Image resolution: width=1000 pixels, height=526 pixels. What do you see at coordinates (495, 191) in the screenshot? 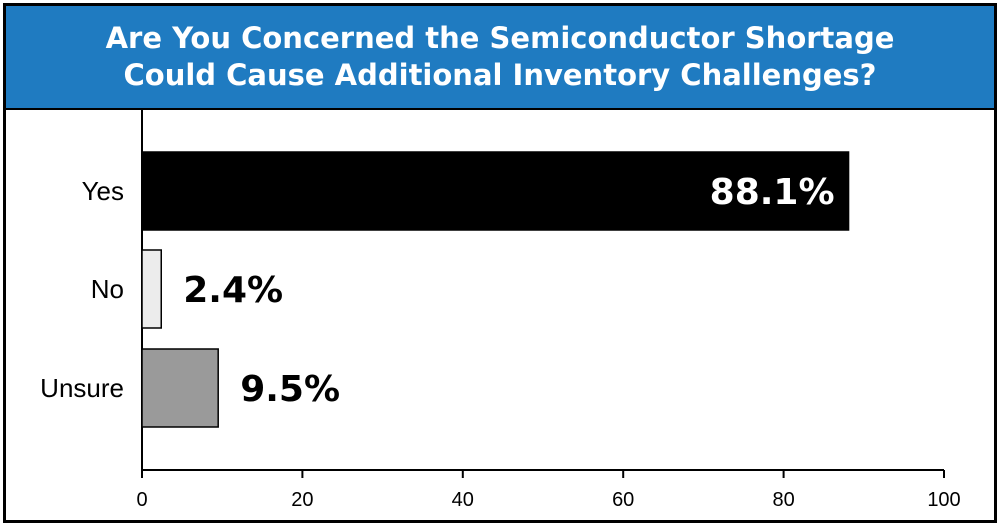
I see `bar-yes` at bounding box center [495, 191].